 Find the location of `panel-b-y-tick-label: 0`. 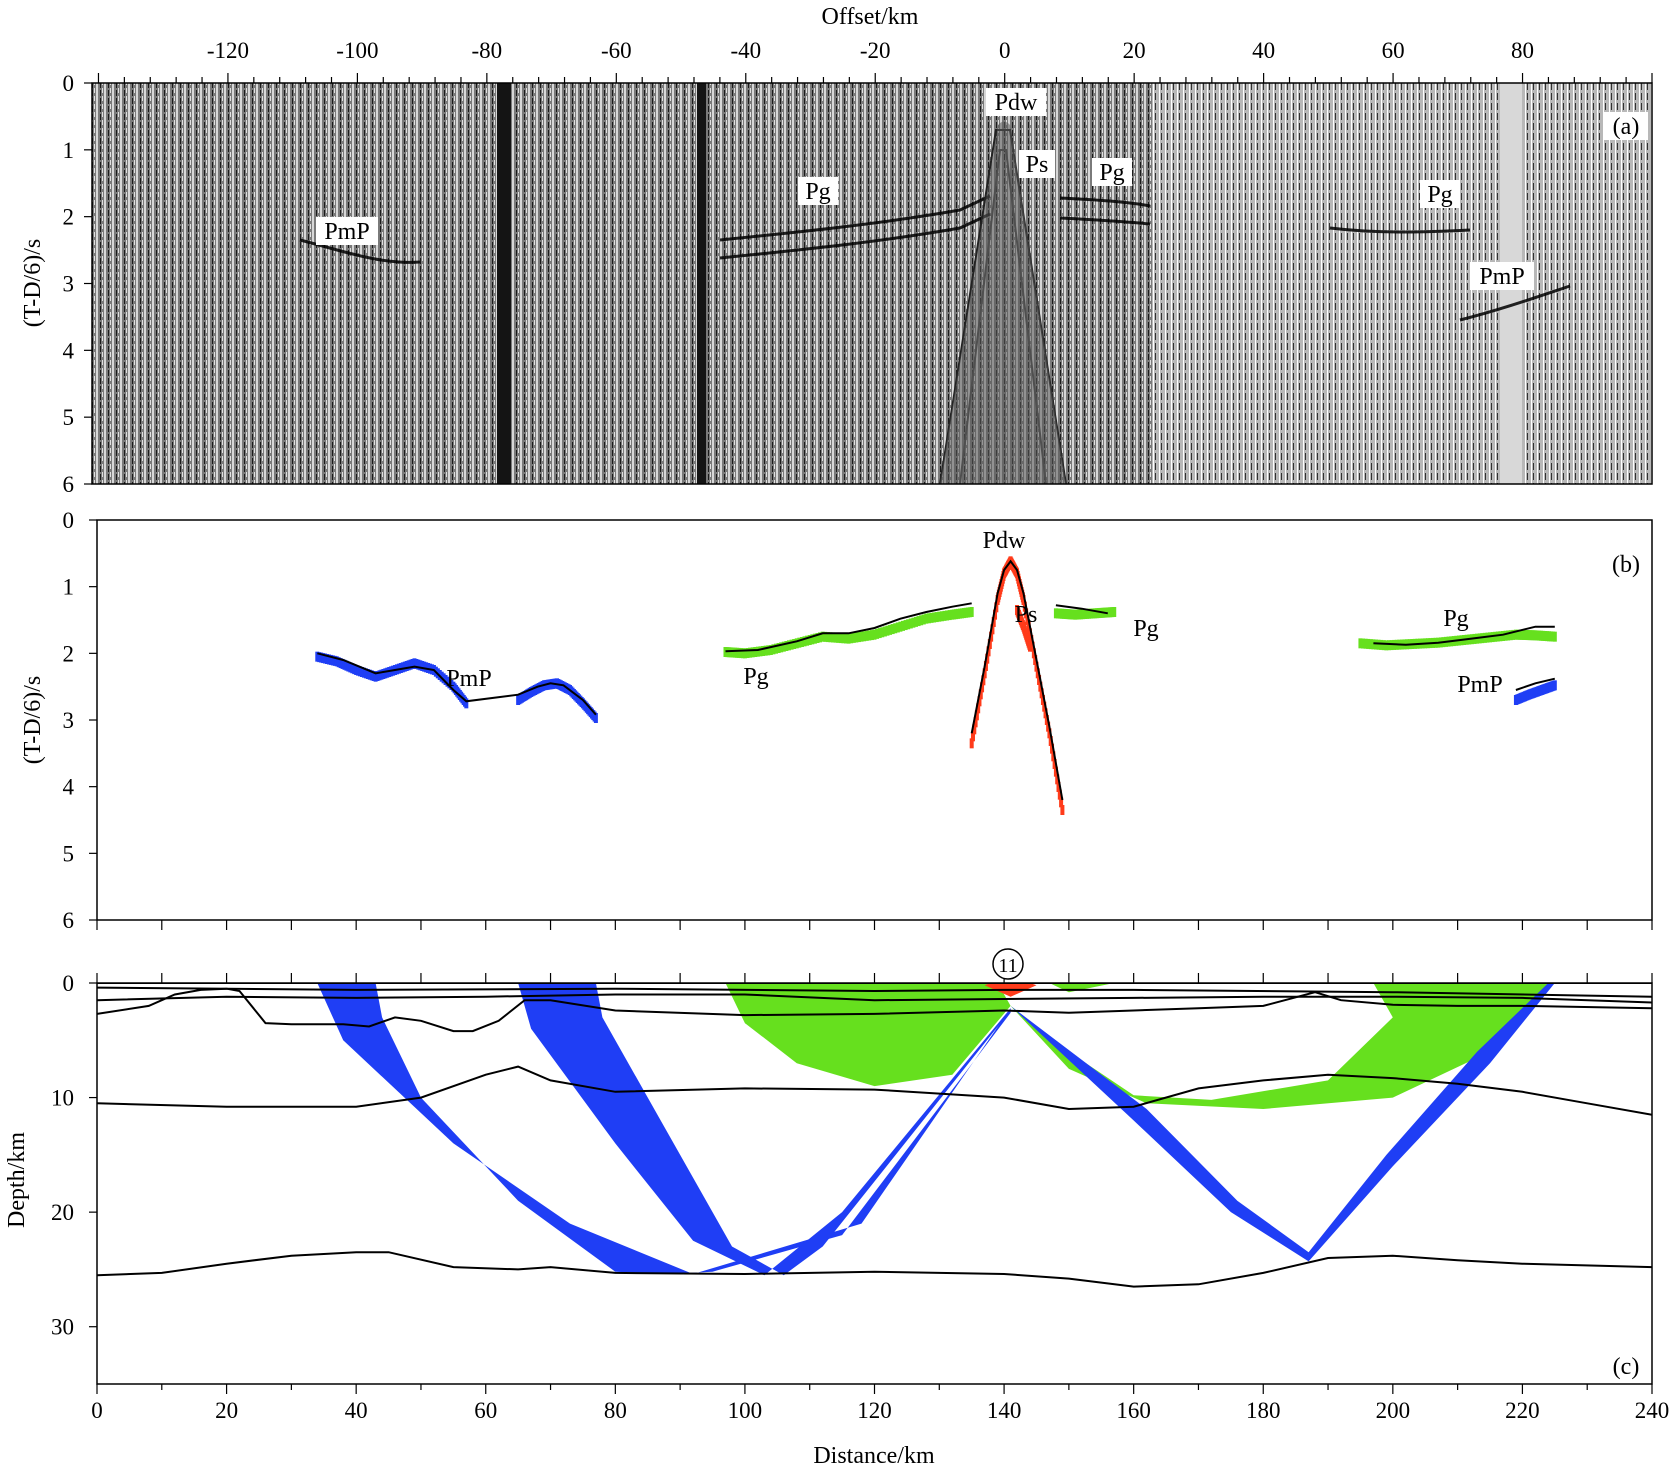

panel-b-y-tick-label: 0 is located at coordinates (69, 520).